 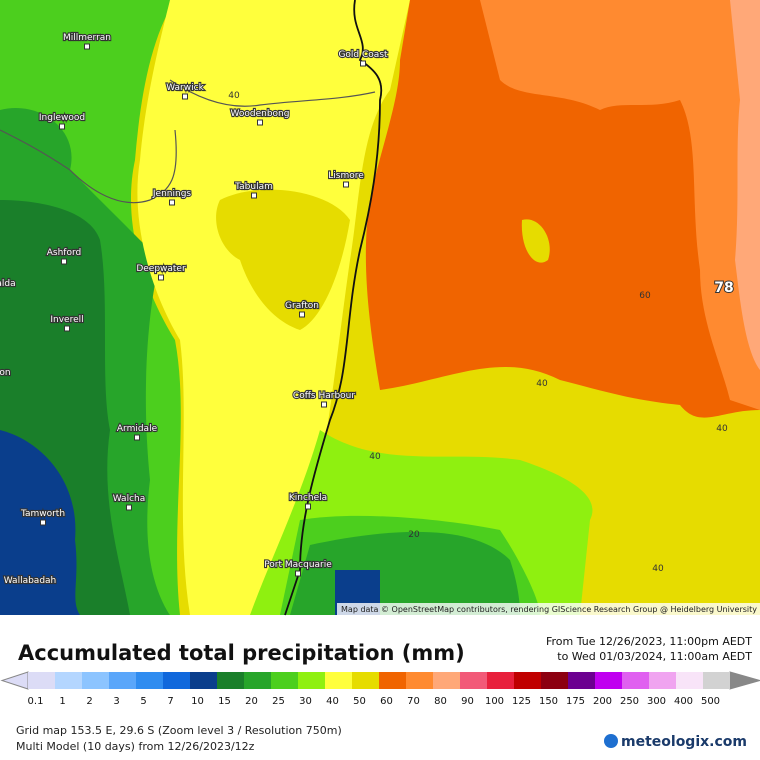 What do you see at coordinates (684, 742) in the screenshot?
I see `brand: meteologix.com` at bounding box center [684, 742].